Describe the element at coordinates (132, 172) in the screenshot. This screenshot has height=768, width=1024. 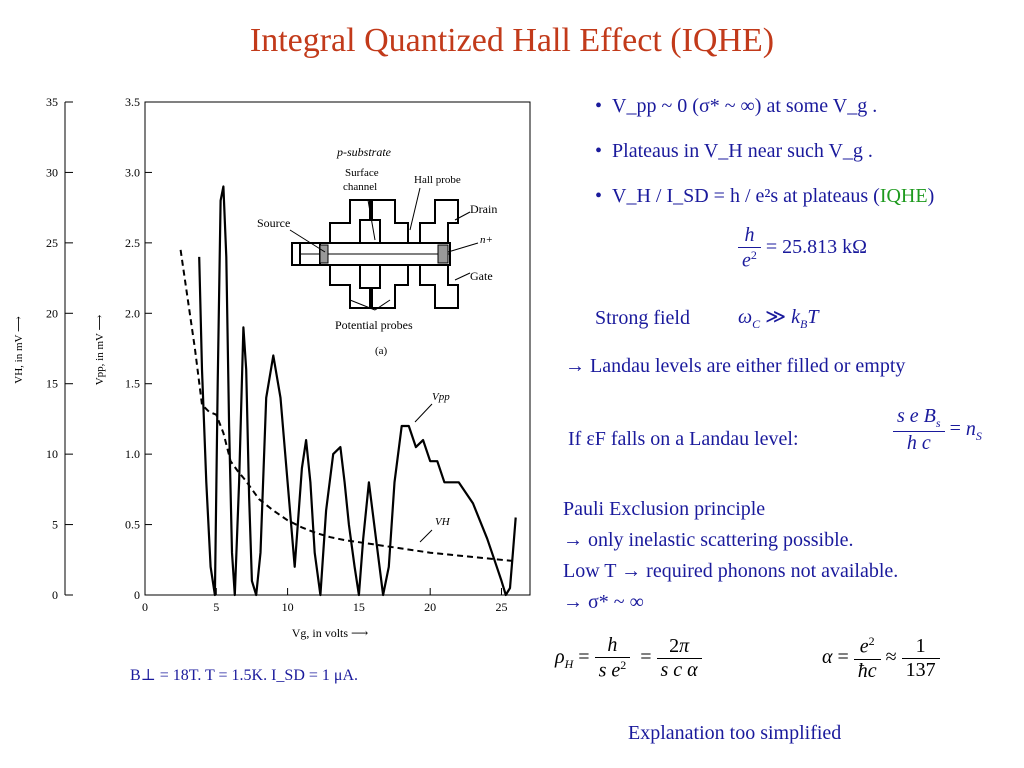
I see `right-tick-label: 3.0` at that location.